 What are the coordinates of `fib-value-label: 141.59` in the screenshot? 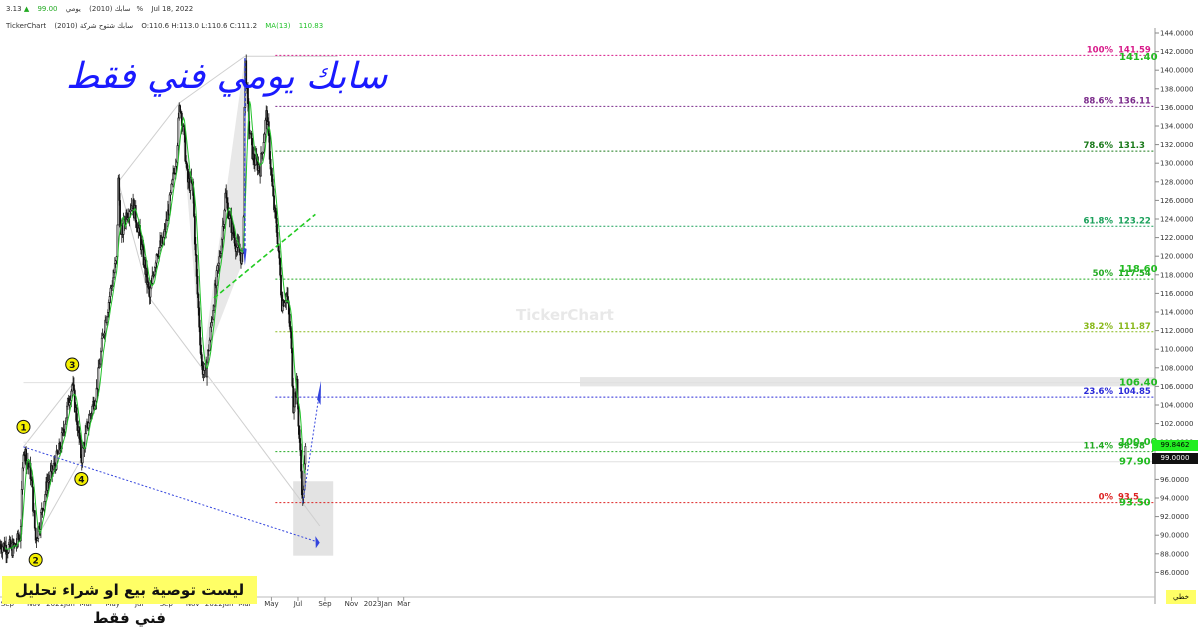 It's located at (1134, 50).